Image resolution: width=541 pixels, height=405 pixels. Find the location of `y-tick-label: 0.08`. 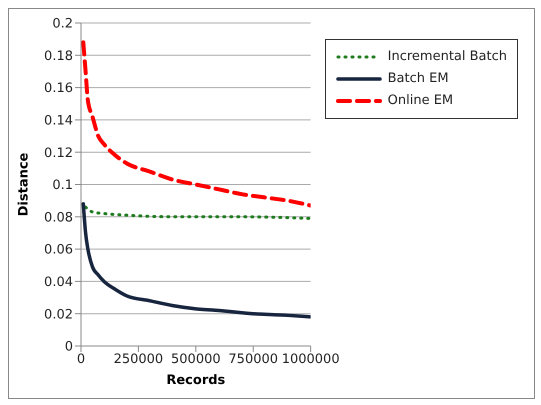

y-tick-label: 0.08 is located at coordinates (58, 218).